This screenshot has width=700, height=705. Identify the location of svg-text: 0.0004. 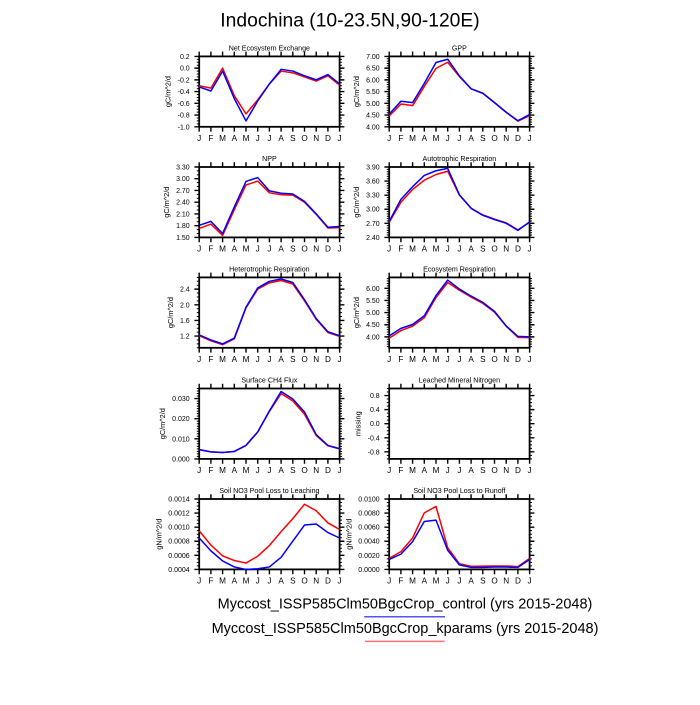
(179, 570).